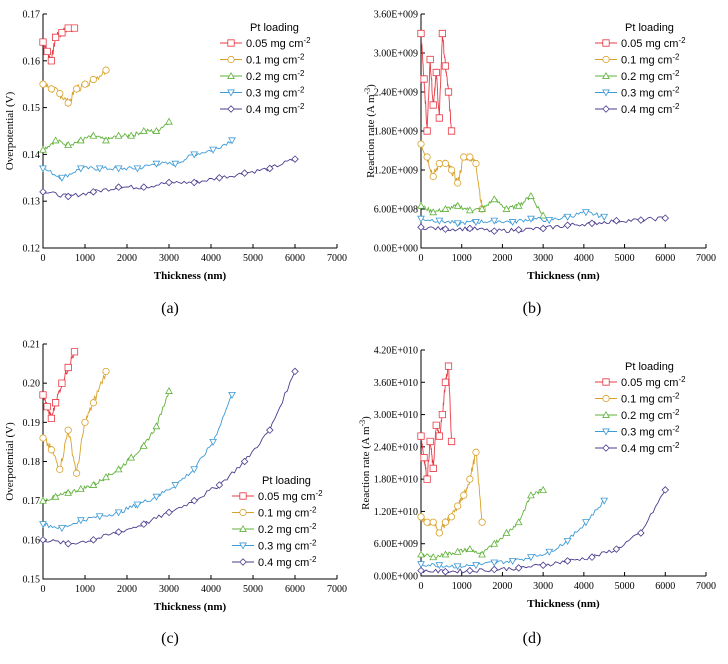 The width and height of the screenshot is (728, 664). I want to click on legend-entry: 0.05 mg cm-2, so click(265, 43).